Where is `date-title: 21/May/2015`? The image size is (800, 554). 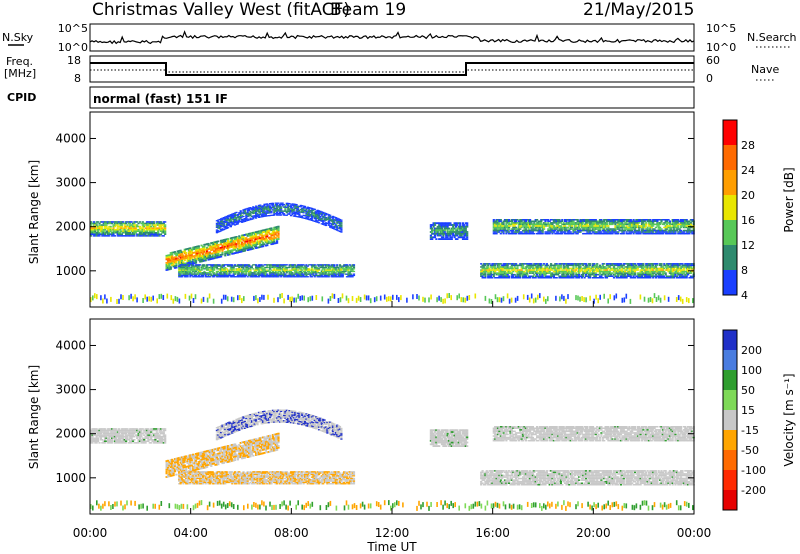 date-title: 21/May/2015 is located at coordinates (639, 10).